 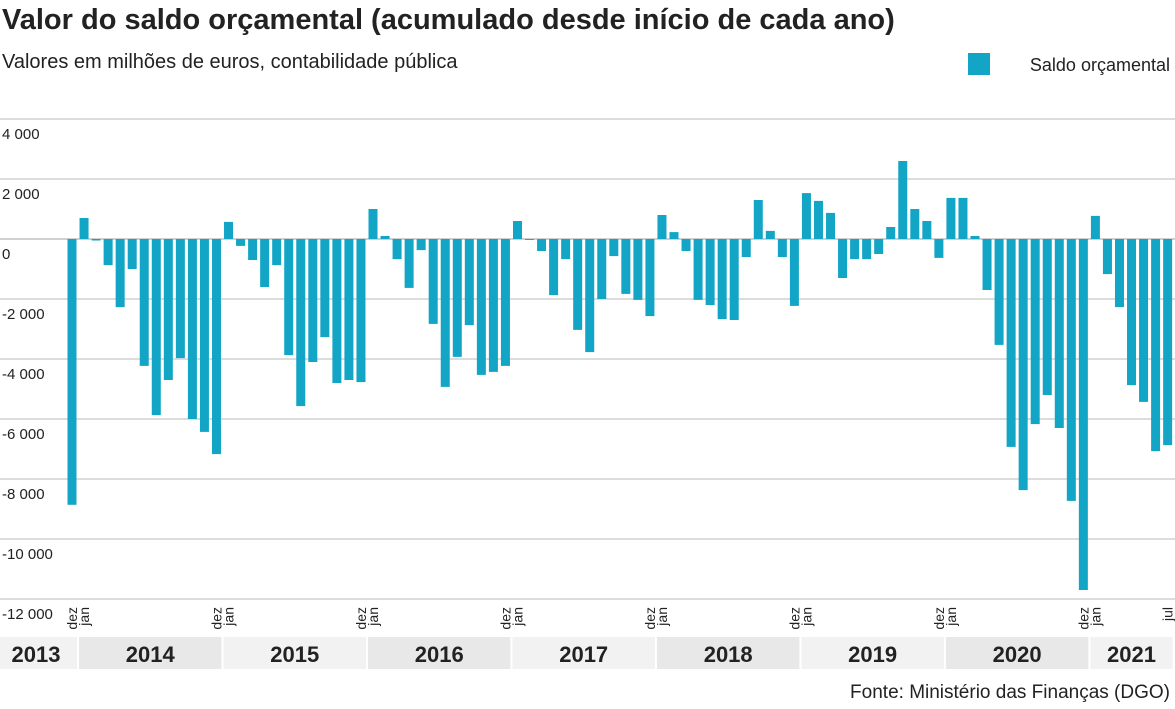 I want to click on y-tick-label: 2 000, so click(x=21, y=194).